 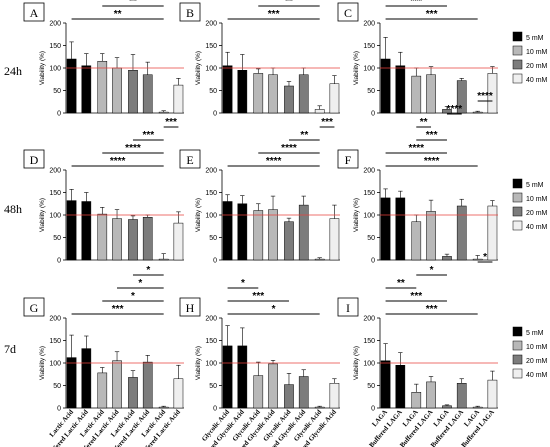 What do you see at coordinates (537, 213) in the screenshot?
I see `legend-label: 20 mM` at bounding box center [537, 213].